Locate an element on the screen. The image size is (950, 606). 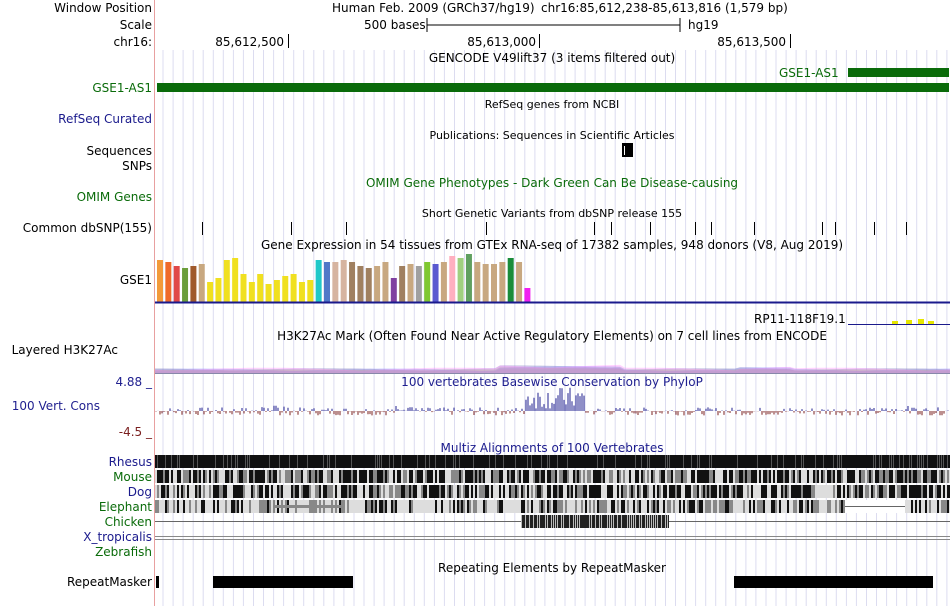
gtex-expression-bars is located at coordinates (475, 280).